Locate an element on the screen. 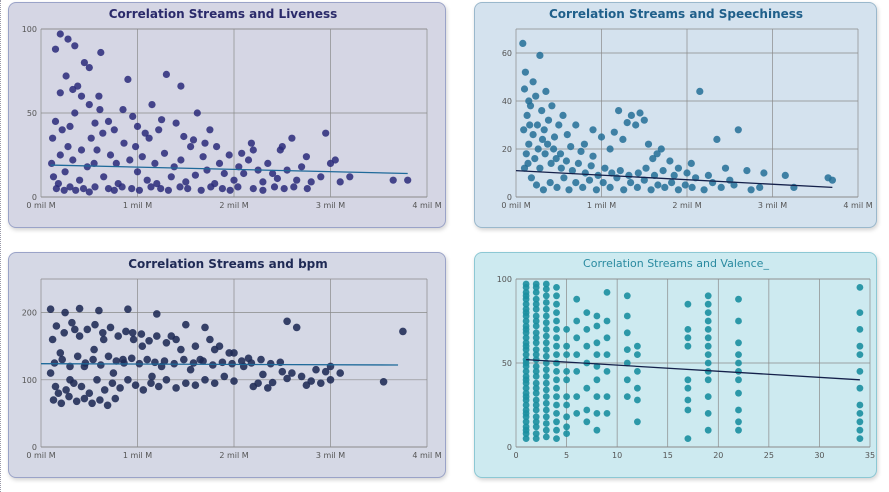 The height and width of the screenshot is (492, 889). x-tick-label: 15 is located at coordinates (668, 455).